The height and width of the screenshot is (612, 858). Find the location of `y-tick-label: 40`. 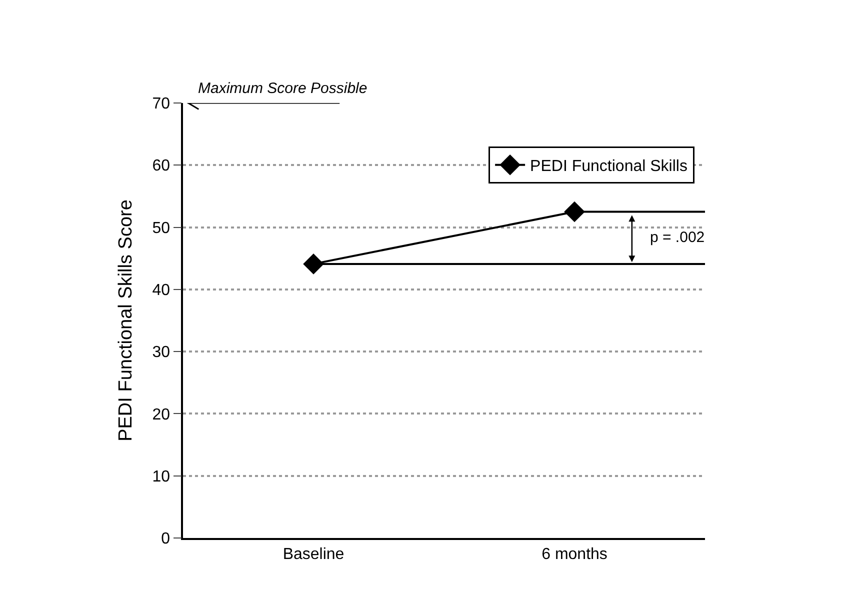

y-tick-label: 40 is located at coordinates (161, 291).